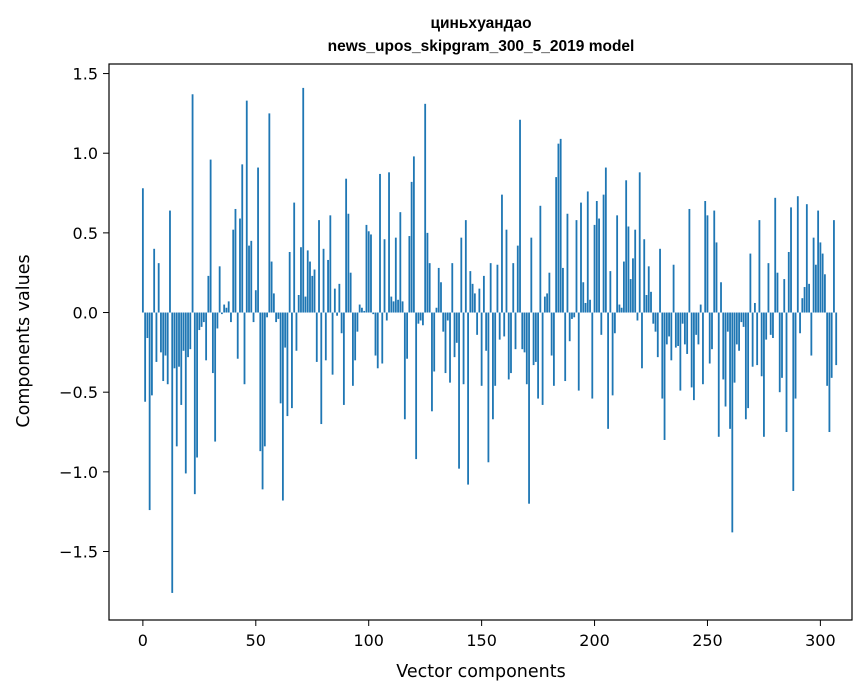  I want to click on chart-title: циньхуандао, so click(480, 23).